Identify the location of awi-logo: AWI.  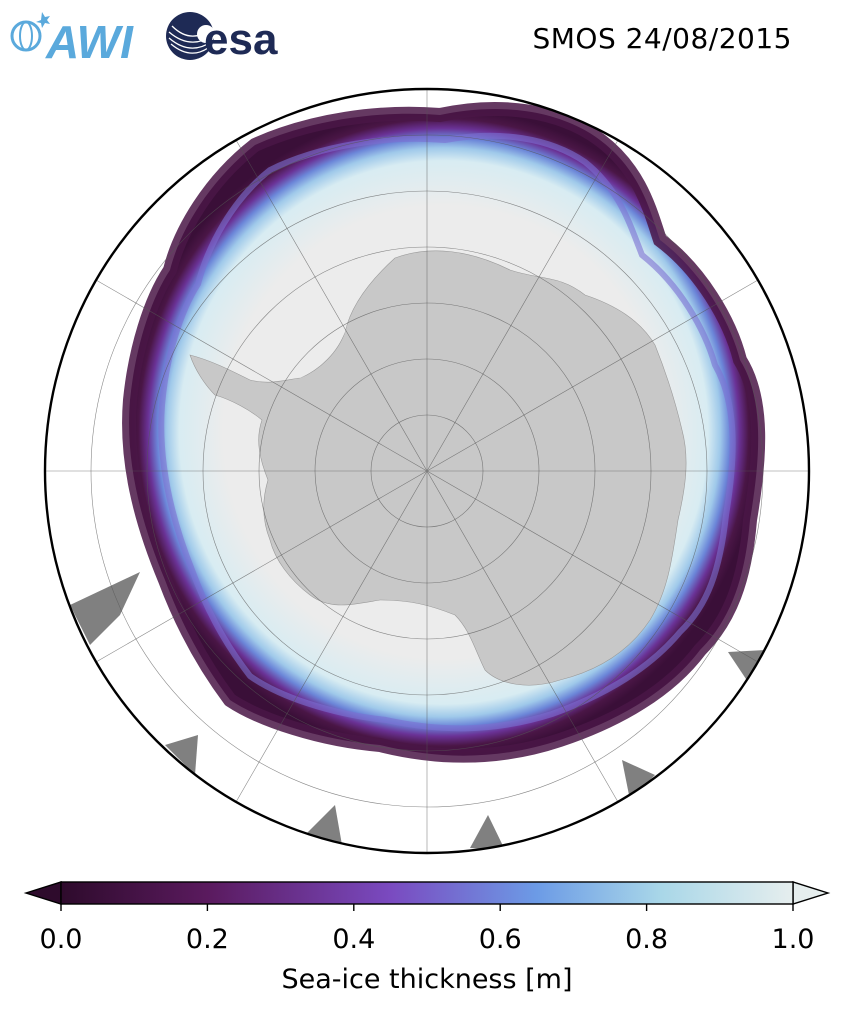
(72, 40).